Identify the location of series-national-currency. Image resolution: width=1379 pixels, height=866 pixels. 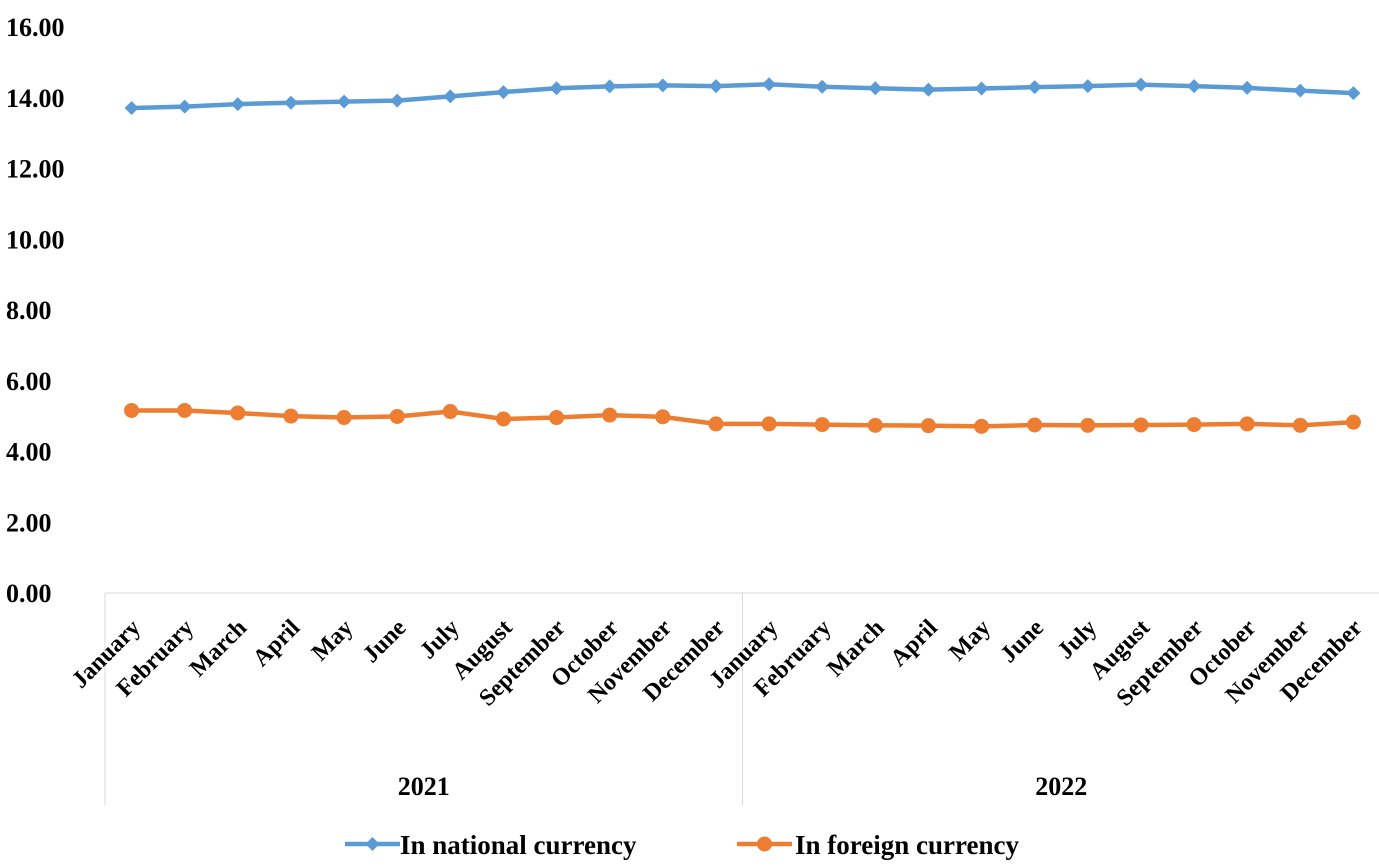
(742, 96).